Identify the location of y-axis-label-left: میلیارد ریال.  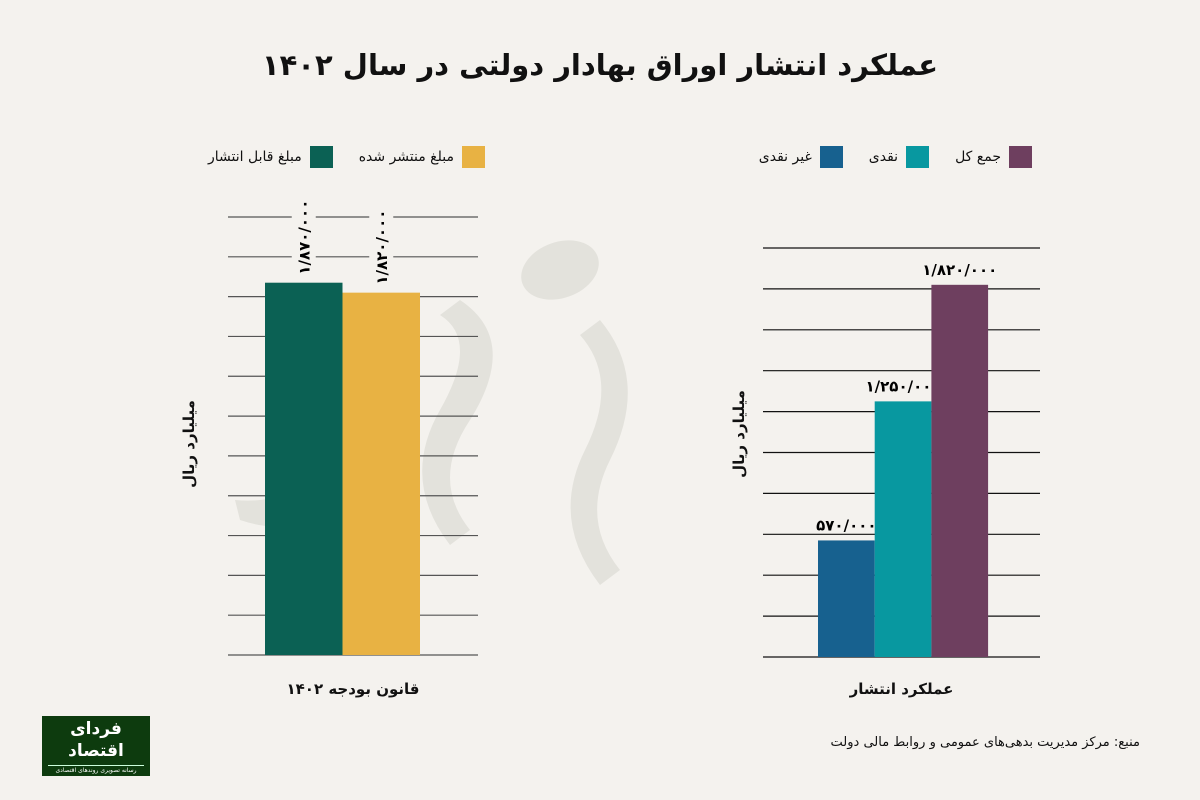
(188, 444).